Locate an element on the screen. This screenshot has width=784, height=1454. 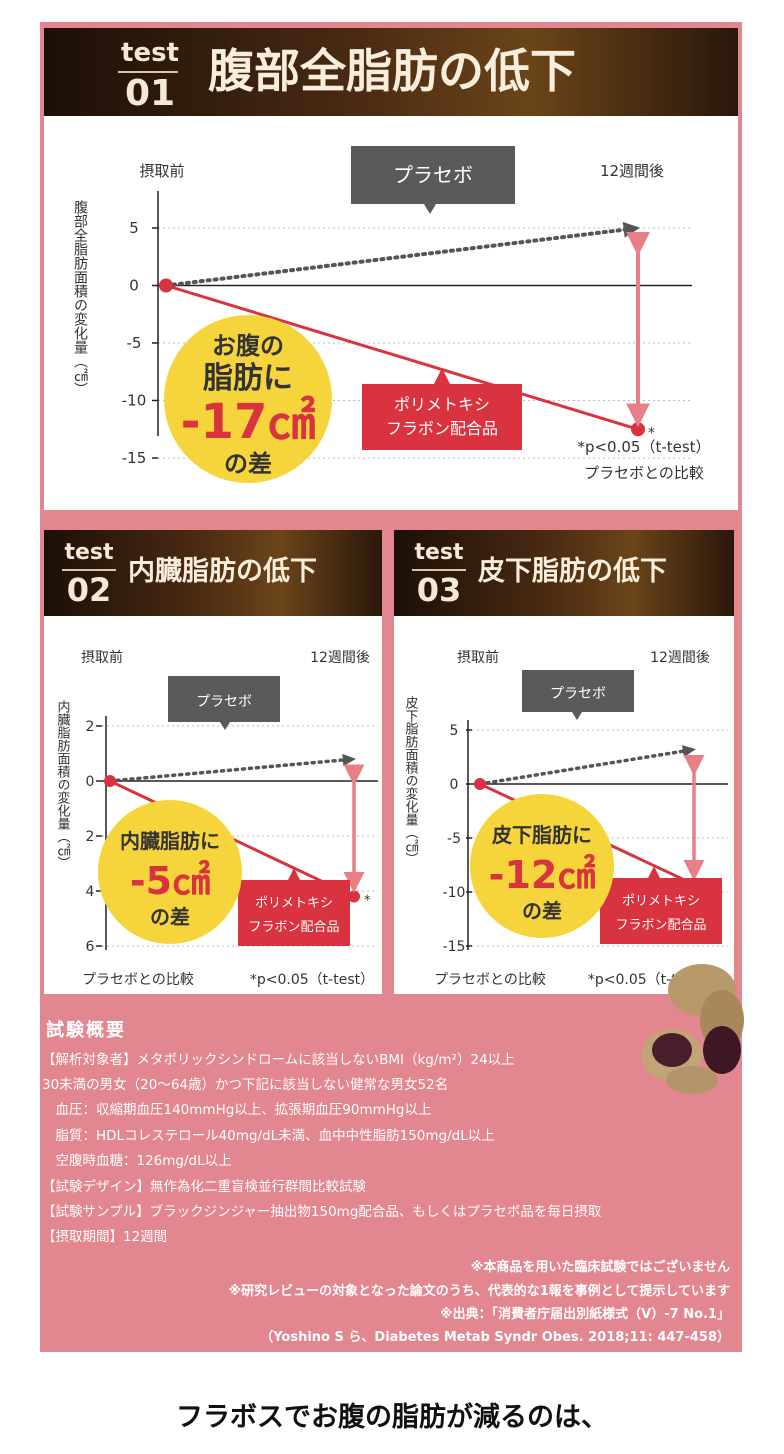
test-number: 03 is located at coordinates (439, 590).